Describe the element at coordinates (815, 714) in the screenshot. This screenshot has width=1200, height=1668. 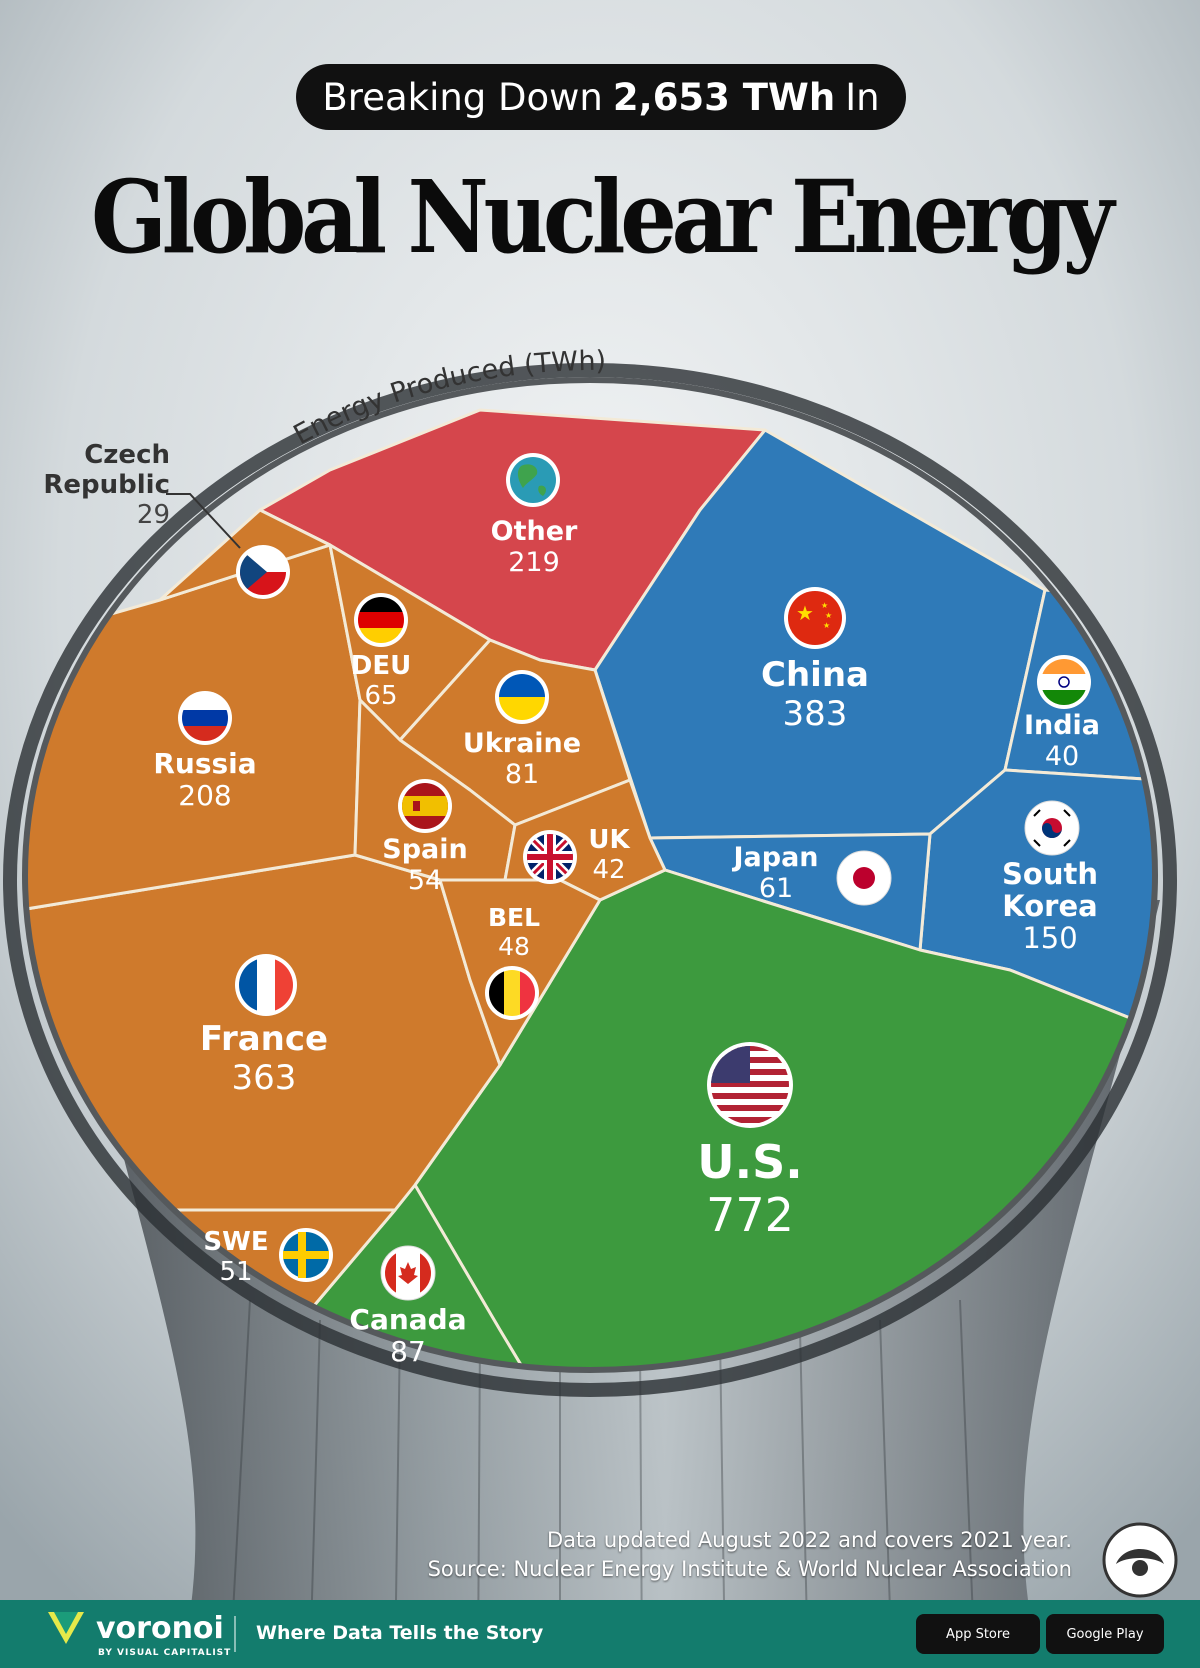
I see `label-china-value: 383` at that location.